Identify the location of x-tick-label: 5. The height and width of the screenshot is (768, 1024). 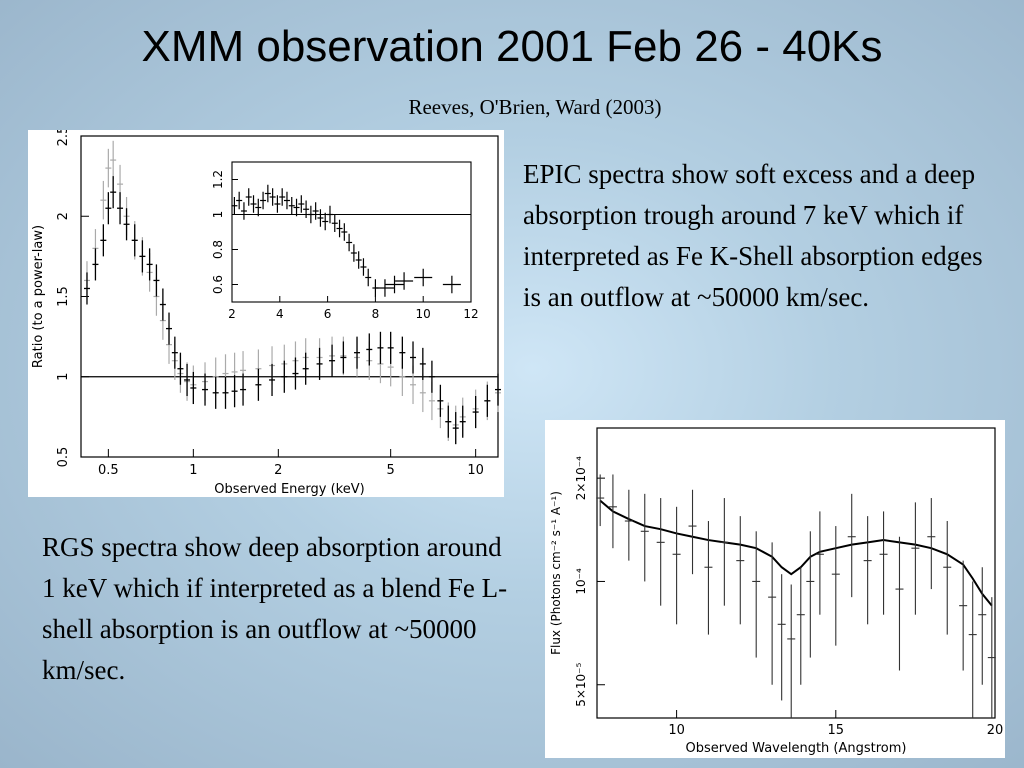
(391, 470).